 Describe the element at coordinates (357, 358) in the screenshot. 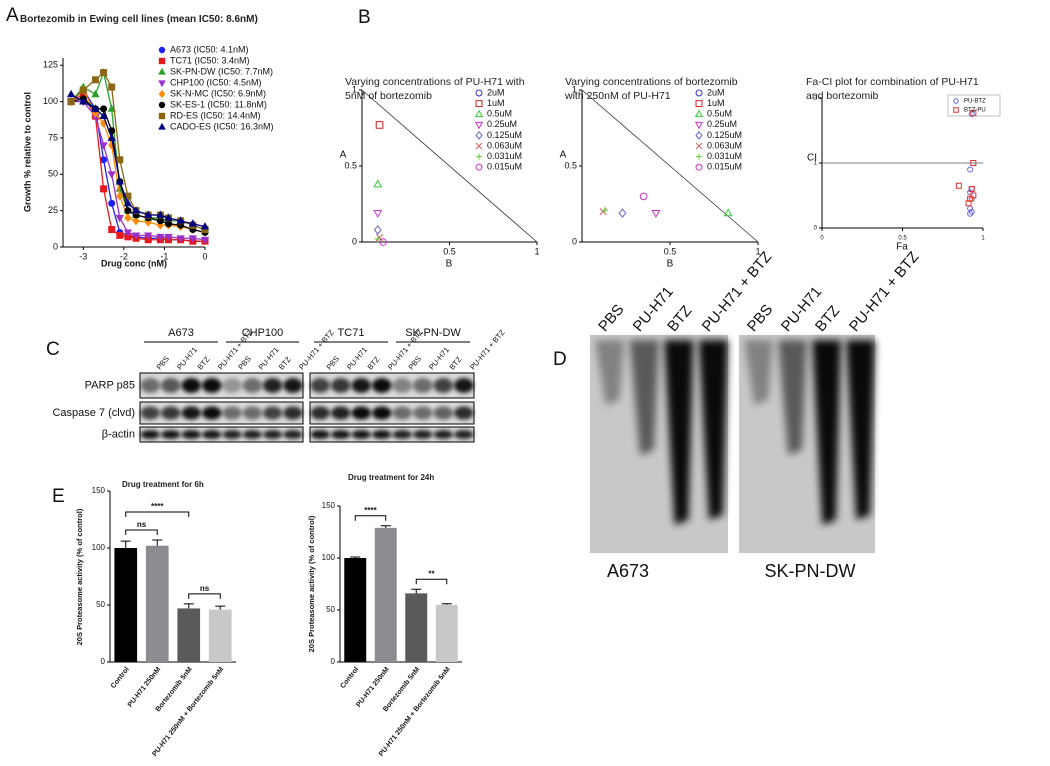

I see `lane-label: PU-H71` at that location.